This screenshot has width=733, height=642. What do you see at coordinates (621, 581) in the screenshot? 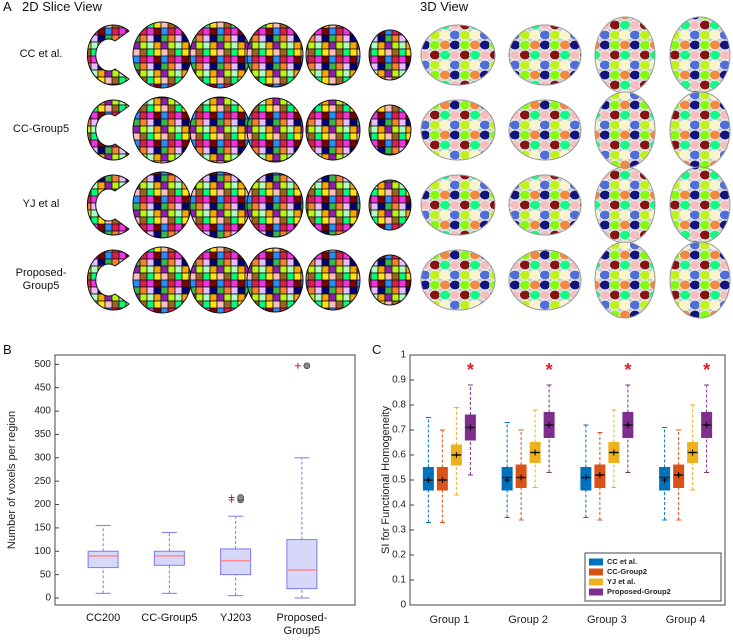
I see `legend-label: YJ et al.` at bounding box center [621, 581].